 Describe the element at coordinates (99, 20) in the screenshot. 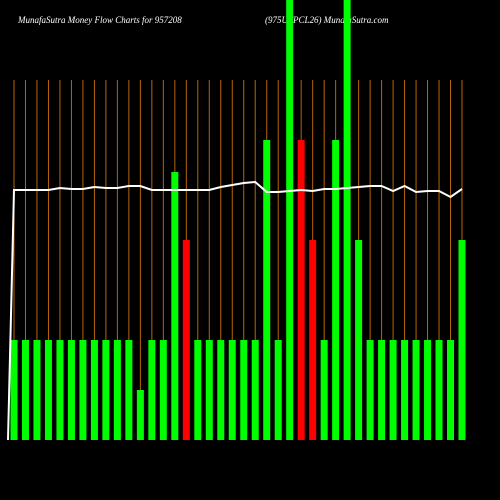

I see `chart-title: MunafaSutra Money Flow Charts for 957208` at that location.